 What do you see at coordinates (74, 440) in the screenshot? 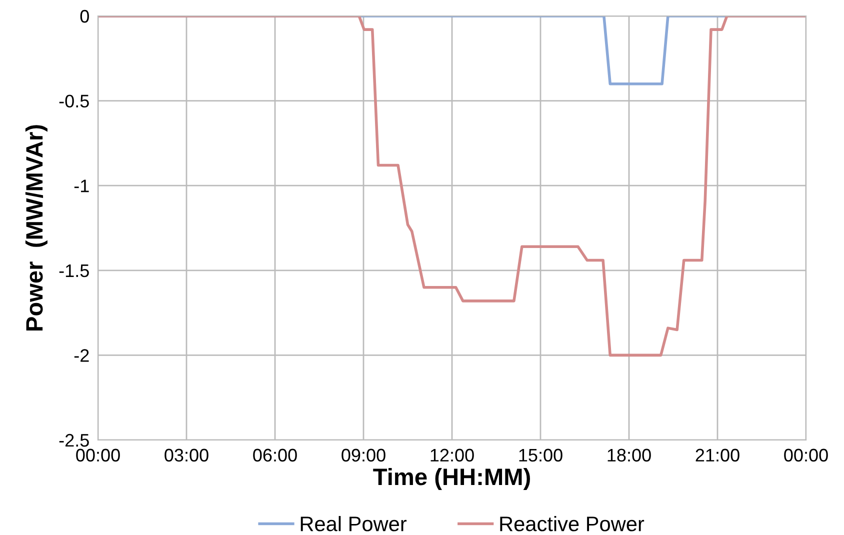
I see `y-tick-label: -2.5` at bounding box center [74, 440].